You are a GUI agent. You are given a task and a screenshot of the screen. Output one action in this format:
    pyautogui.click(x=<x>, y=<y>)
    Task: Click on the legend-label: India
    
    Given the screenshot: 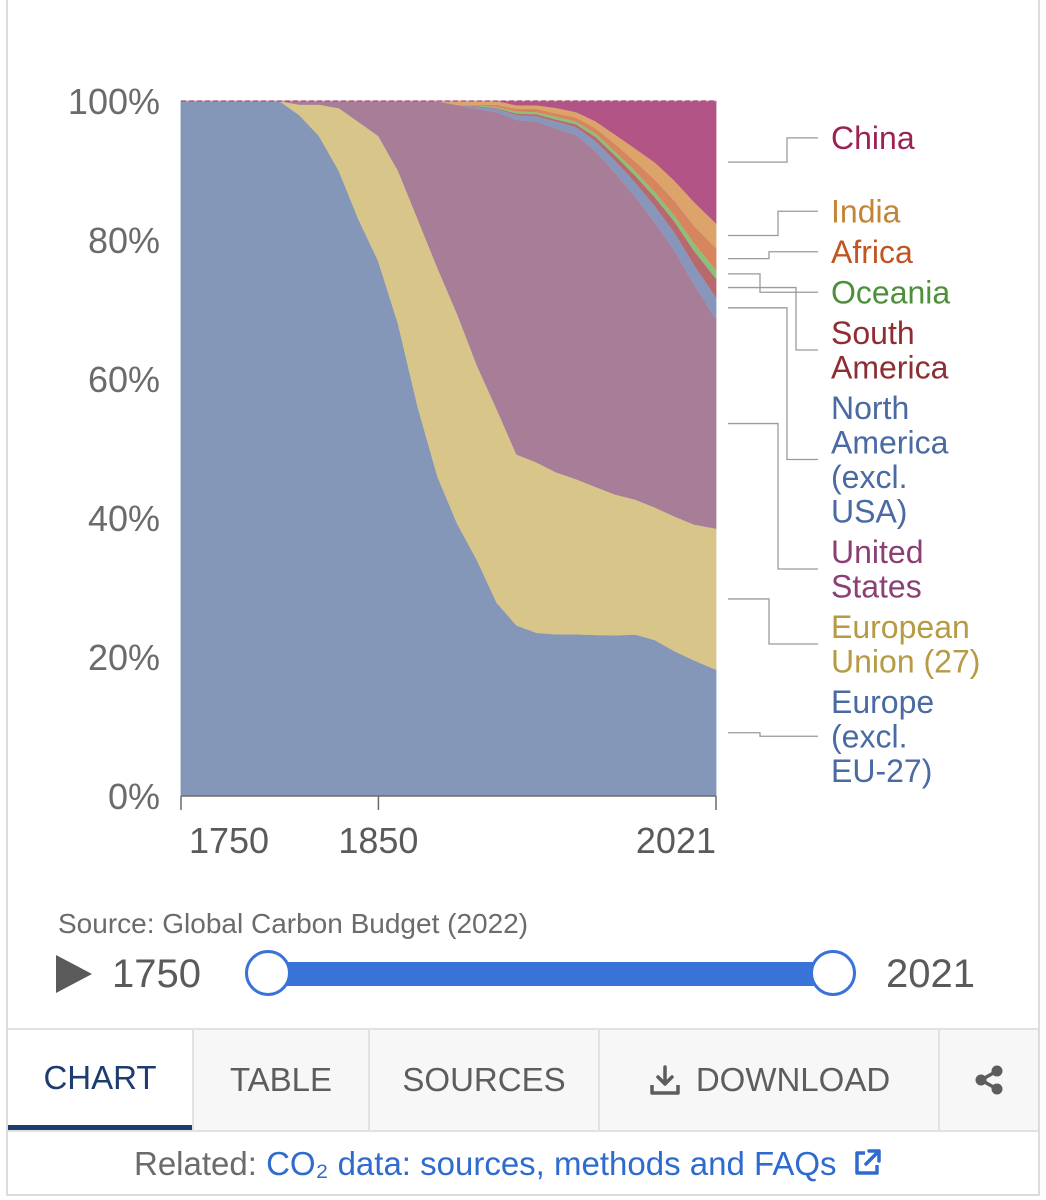 What is the action you would take?
    pyautogui.click(x=866, y=211)
    